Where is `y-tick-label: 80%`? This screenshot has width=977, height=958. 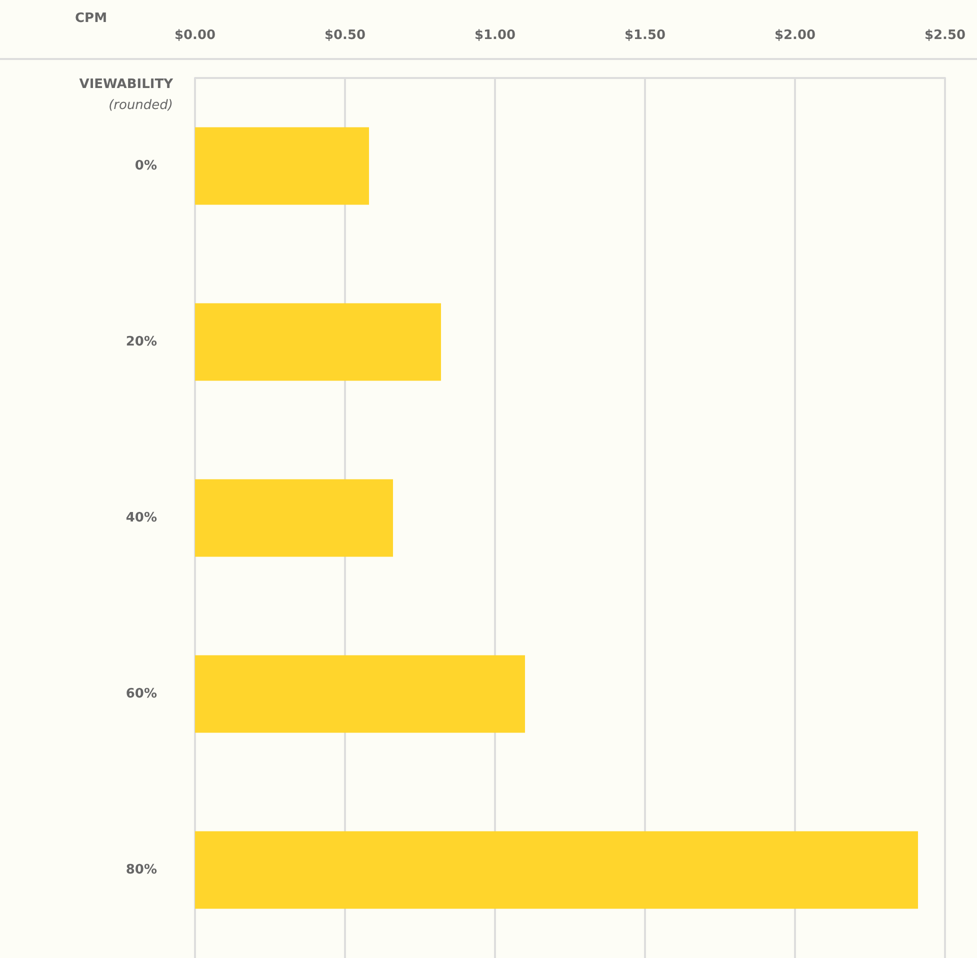
y-tick-label: 80% is located at coordinates (141, 870).